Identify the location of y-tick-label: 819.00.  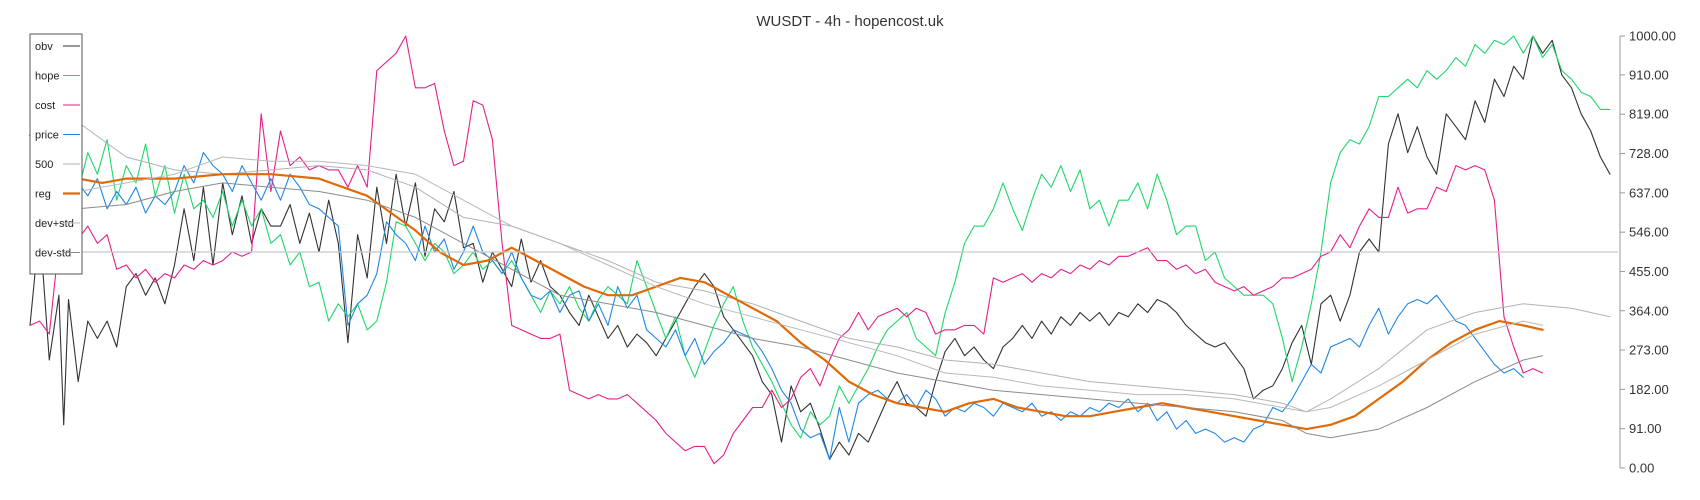
(1649, 114).